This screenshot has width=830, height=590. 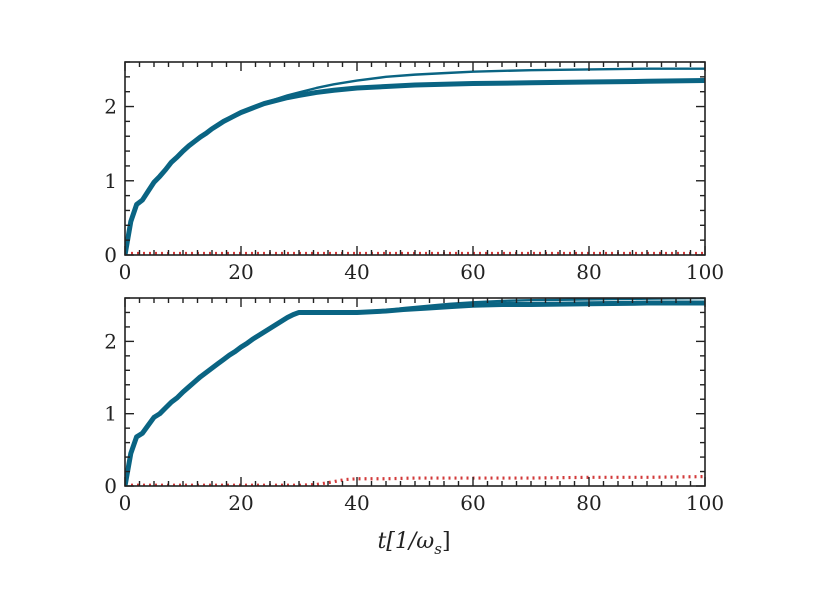 What do you see at coordinates (438, 549) in the screenshot?
I see `x-axis-label-subscript: s` at bounding box center [438, 549].